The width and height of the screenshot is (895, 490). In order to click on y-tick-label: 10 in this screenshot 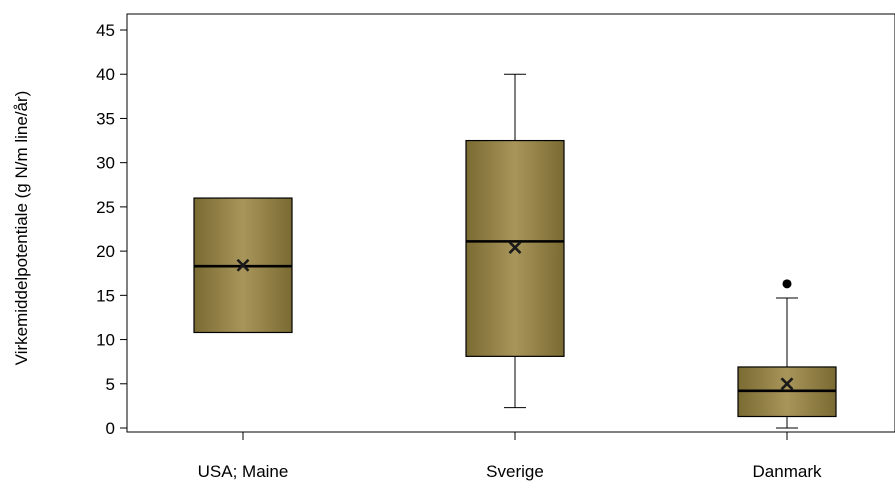, I will do `click(105, 340)`.